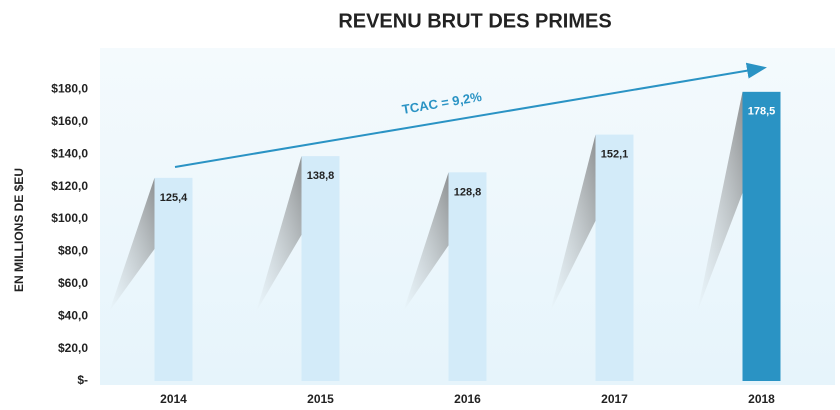 This screenshot has height=410, width=840. I want to click on value-label: 152,1, so click(615, 155).